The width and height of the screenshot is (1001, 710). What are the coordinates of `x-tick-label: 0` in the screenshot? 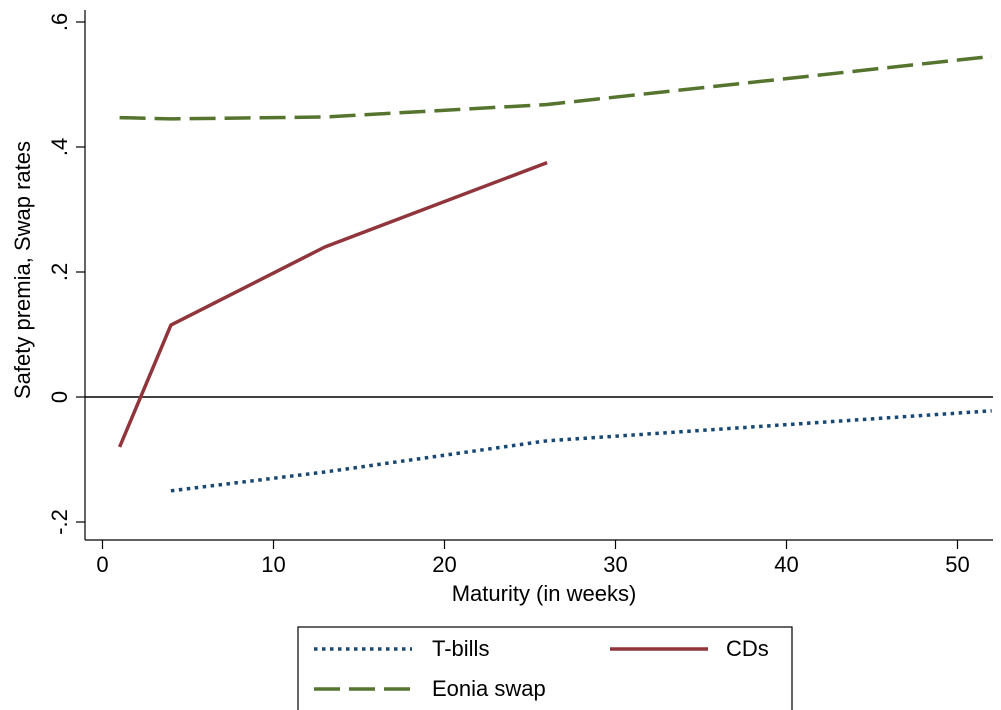 It's located at (102, 564).